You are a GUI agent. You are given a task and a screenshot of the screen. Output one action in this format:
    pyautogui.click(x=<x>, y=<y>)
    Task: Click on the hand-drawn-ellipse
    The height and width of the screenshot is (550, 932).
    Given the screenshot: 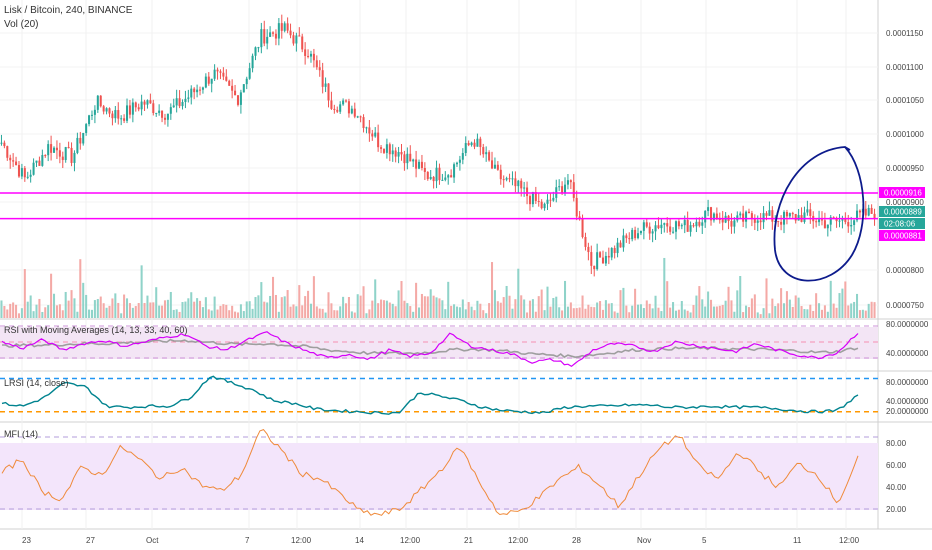 What is the action you would take?
    pyautogui.click(x=819, y=214)
    